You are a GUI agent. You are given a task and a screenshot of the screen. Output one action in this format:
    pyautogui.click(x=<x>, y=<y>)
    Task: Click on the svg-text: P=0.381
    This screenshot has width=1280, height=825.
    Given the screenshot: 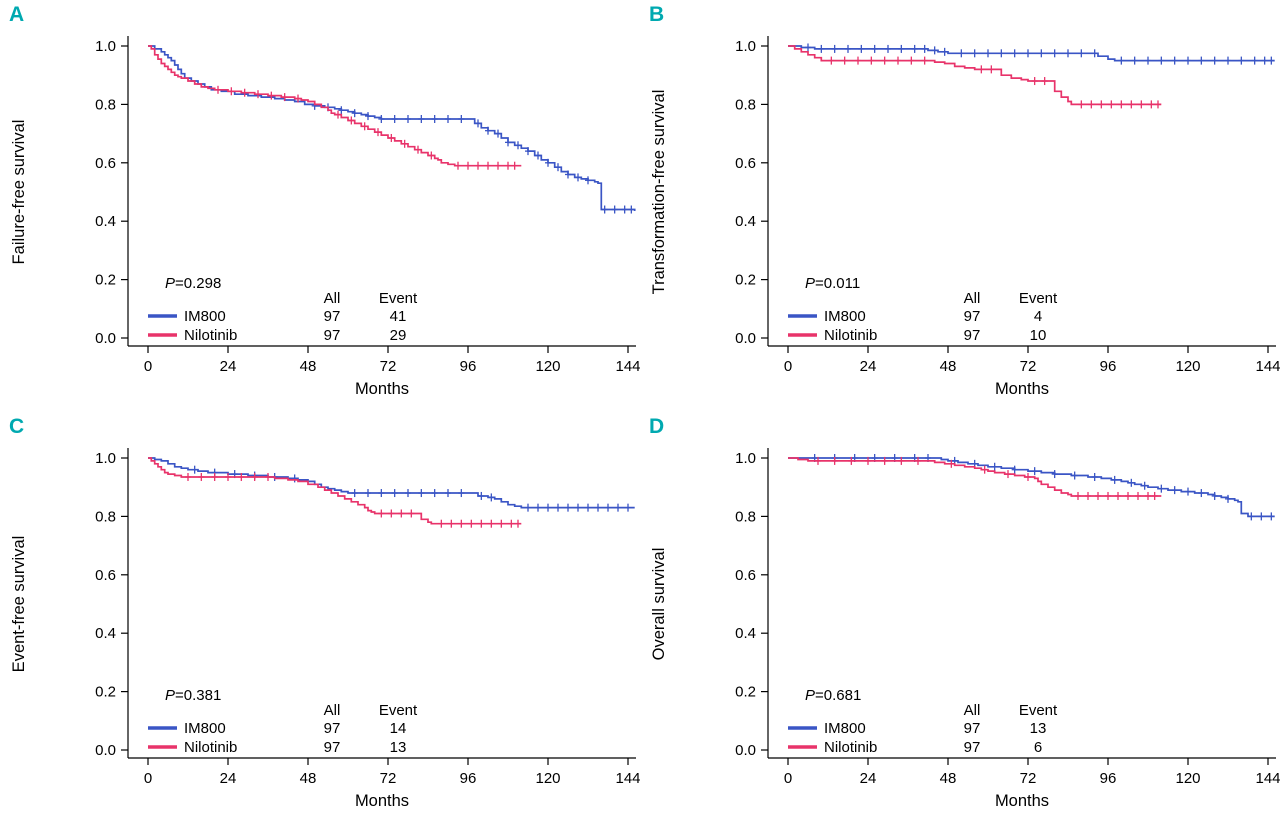 What is the action you would take?
    pyautogui.click(x=193, y=695)
    